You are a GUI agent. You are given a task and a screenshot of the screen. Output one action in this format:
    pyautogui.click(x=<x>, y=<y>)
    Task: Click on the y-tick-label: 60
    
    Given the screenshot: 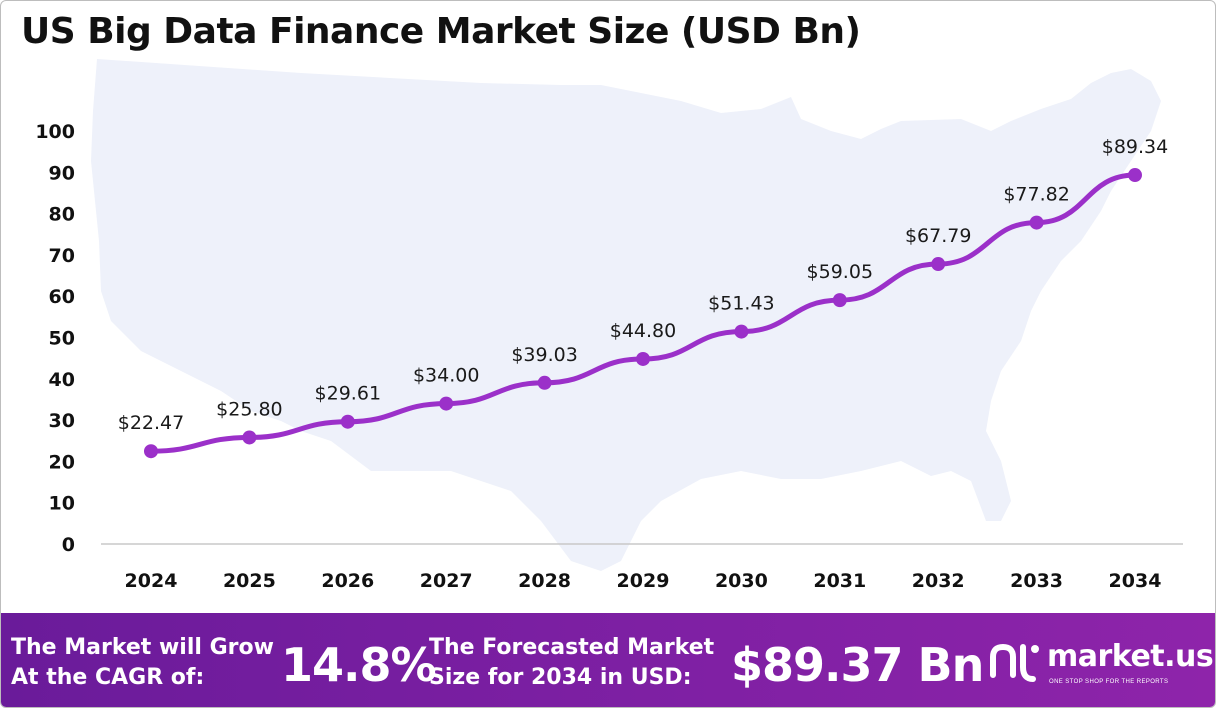 What is the action you would take?
    pyautogui.click(x=62, y=297)
    